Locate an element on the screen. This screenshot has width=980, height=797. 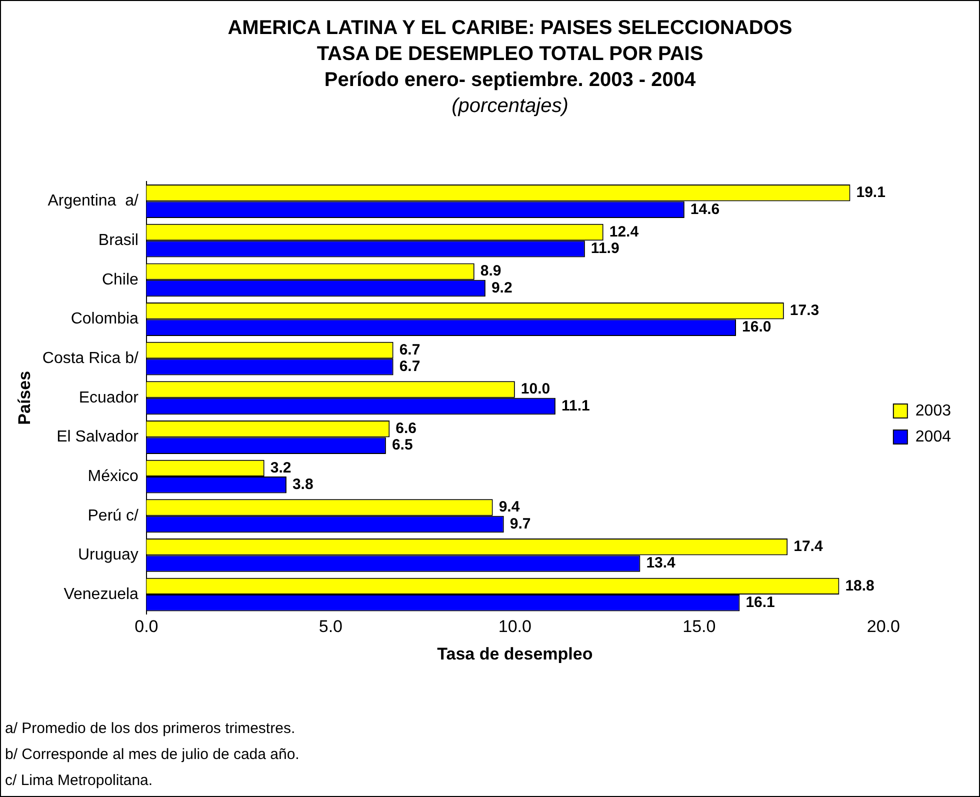
x-tick-label: 20.0 is located at coordinates (883, 626).